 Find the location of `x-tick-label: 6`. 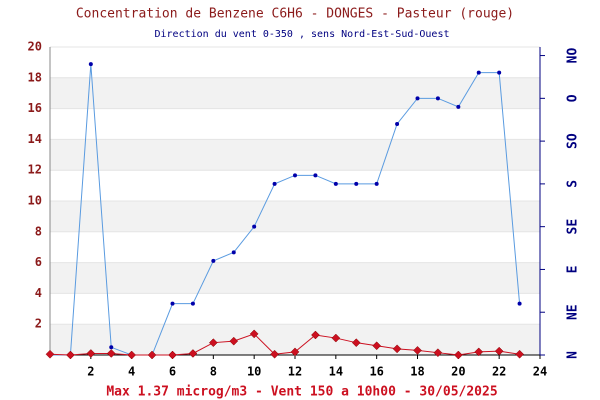

x-tick-label: 6 is located at coordinates (172, 372).